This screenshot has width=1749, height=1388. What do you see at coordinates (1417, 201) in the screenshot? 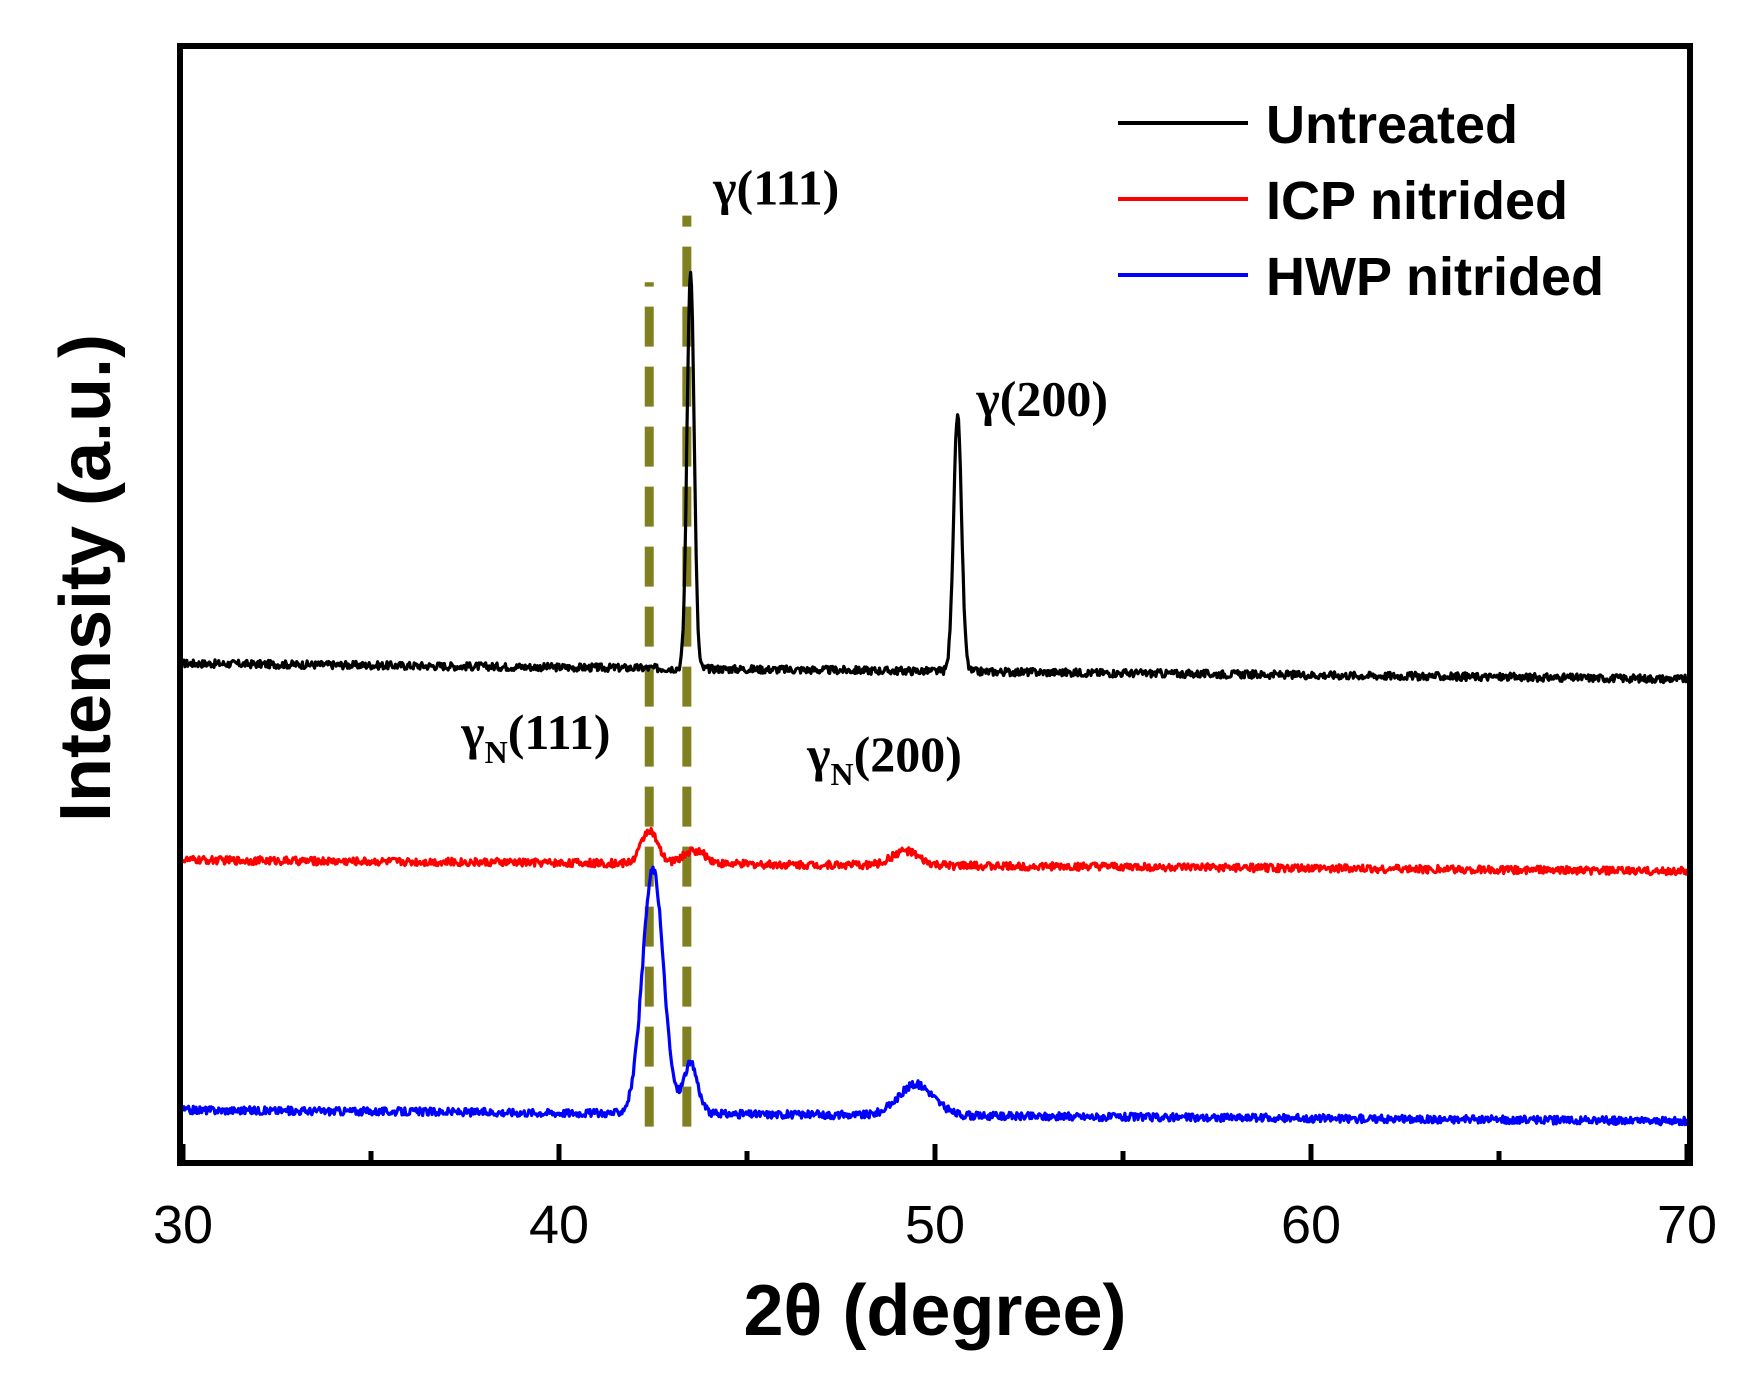
I see `legend-label: ICP nitrided` at bounding box center [1417, 201].